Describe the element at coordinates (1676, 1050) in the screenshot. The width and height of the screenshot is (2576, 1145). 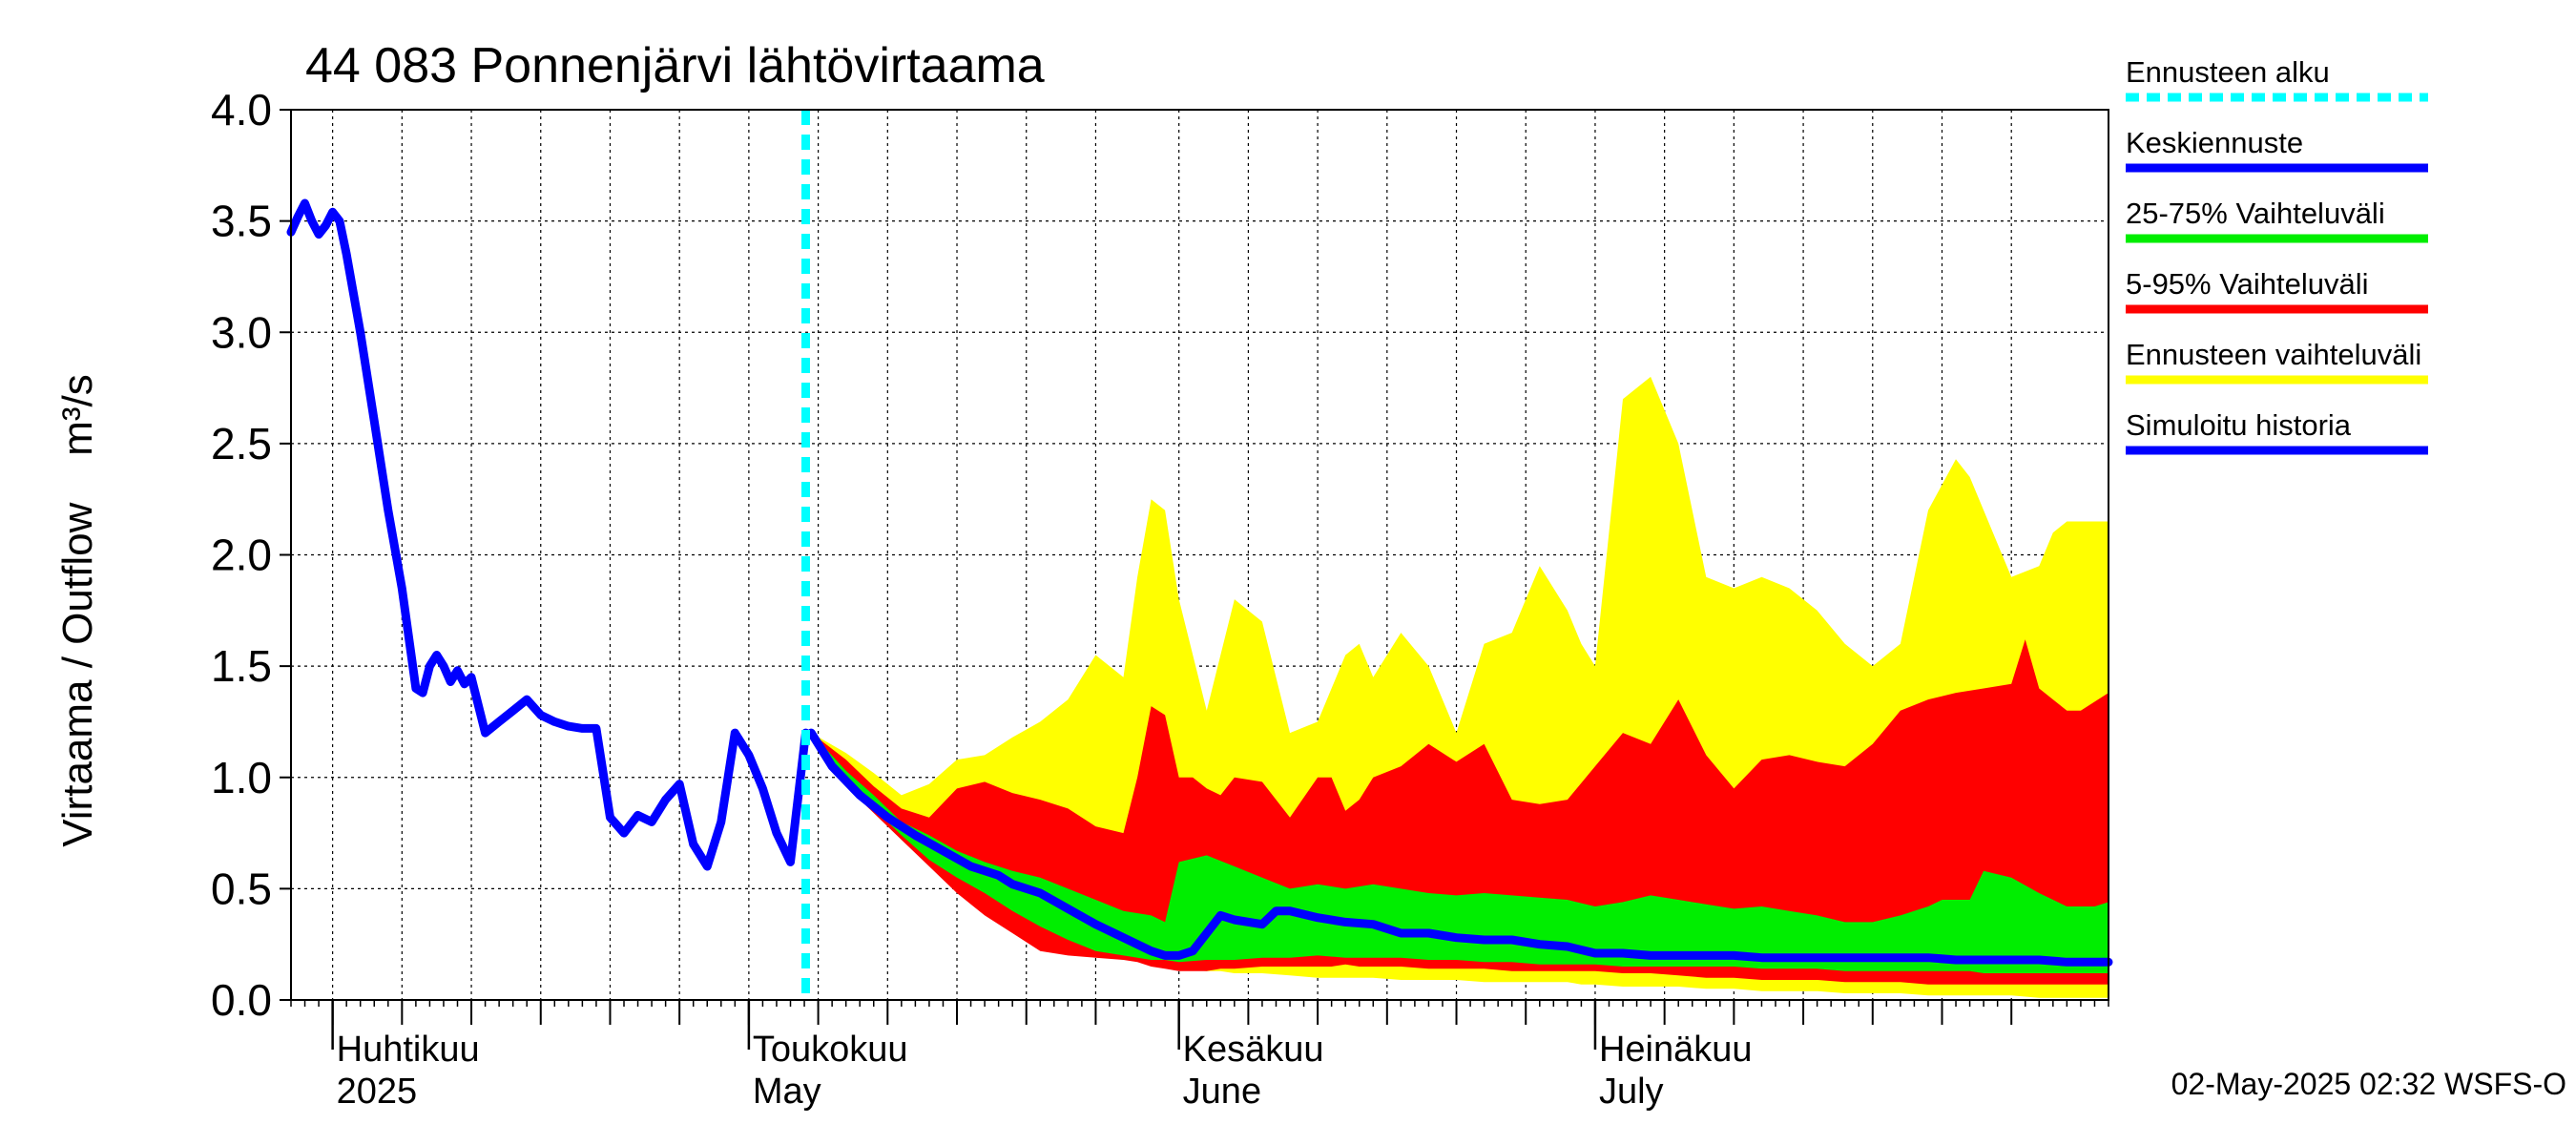
I see `x-month-label: Heinäkuu` at that location.